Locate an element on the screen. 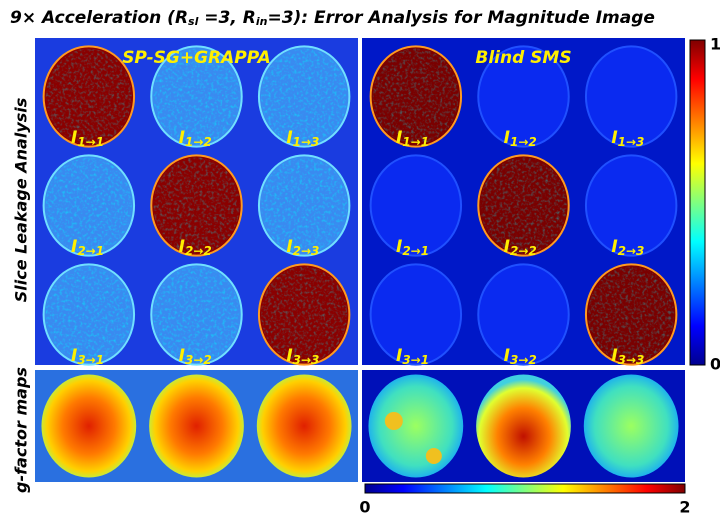  title-part: in is located at coordinates (262, 21).